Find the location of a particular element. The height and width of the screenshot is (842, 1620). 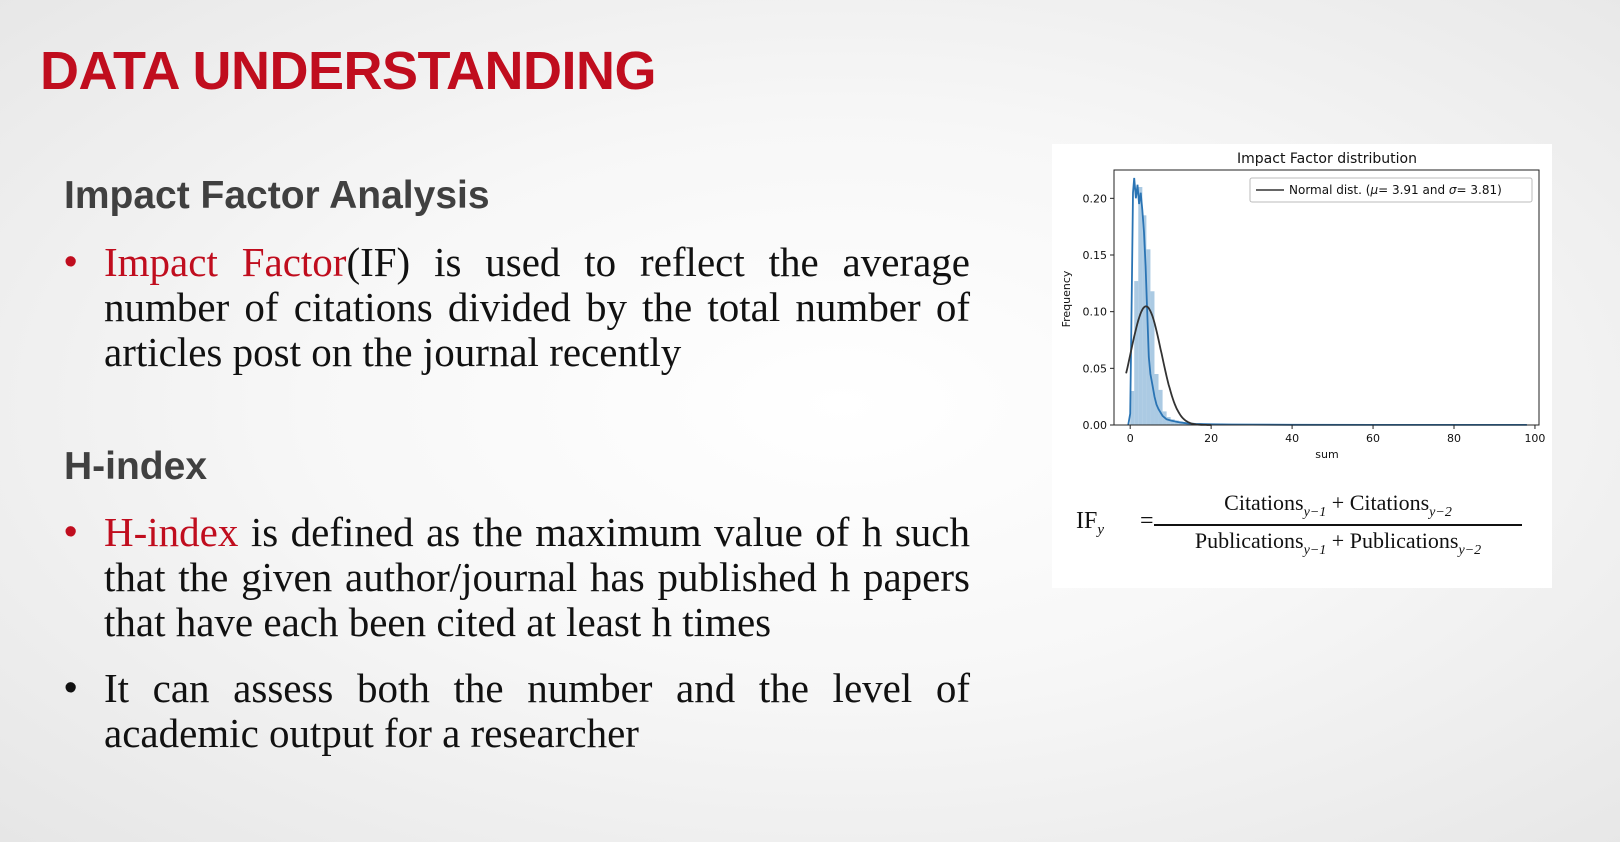

plot-frame is located at coordinates (1326, 297).